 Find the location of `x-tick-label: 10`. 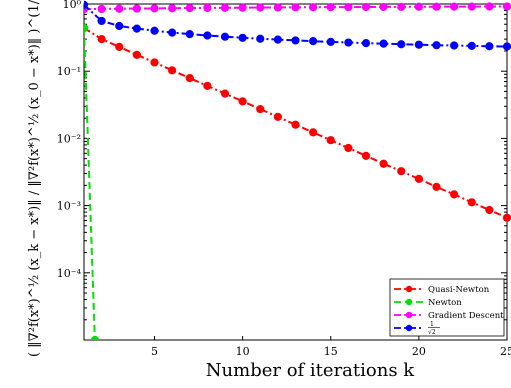

x-tick-label: 10 is located at coordinates (243, 351).